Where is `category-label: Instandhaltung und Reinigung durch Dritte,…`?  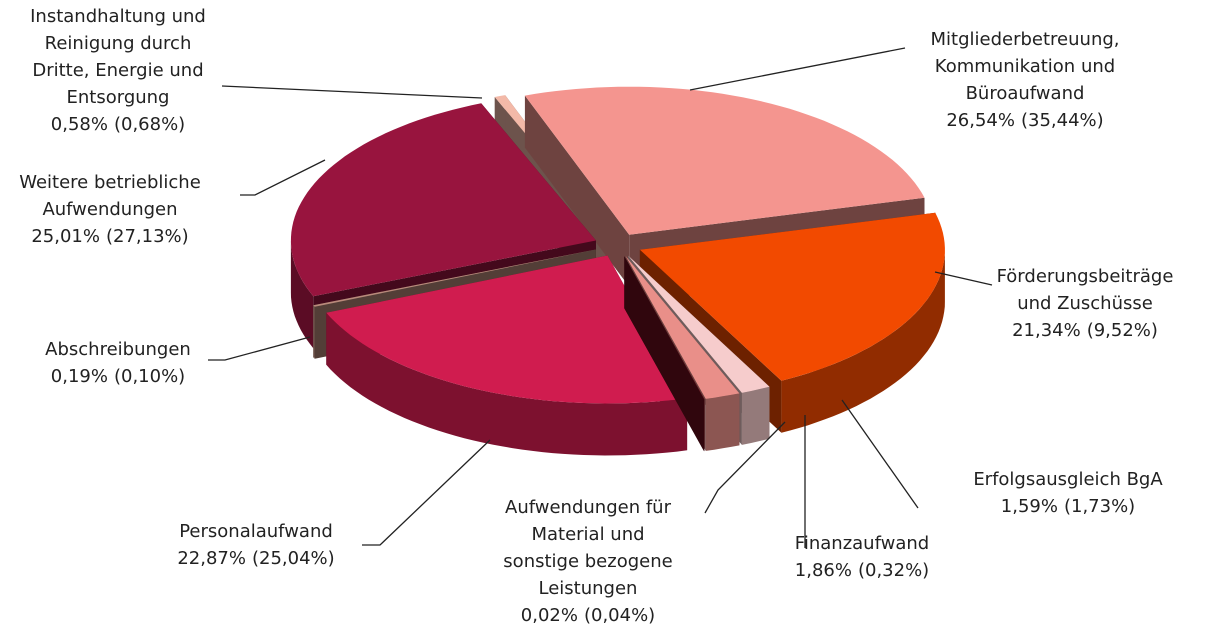
category-label: Instandhaltung und Reinigung durch Dritte,… is located at coordinates (118, 57).